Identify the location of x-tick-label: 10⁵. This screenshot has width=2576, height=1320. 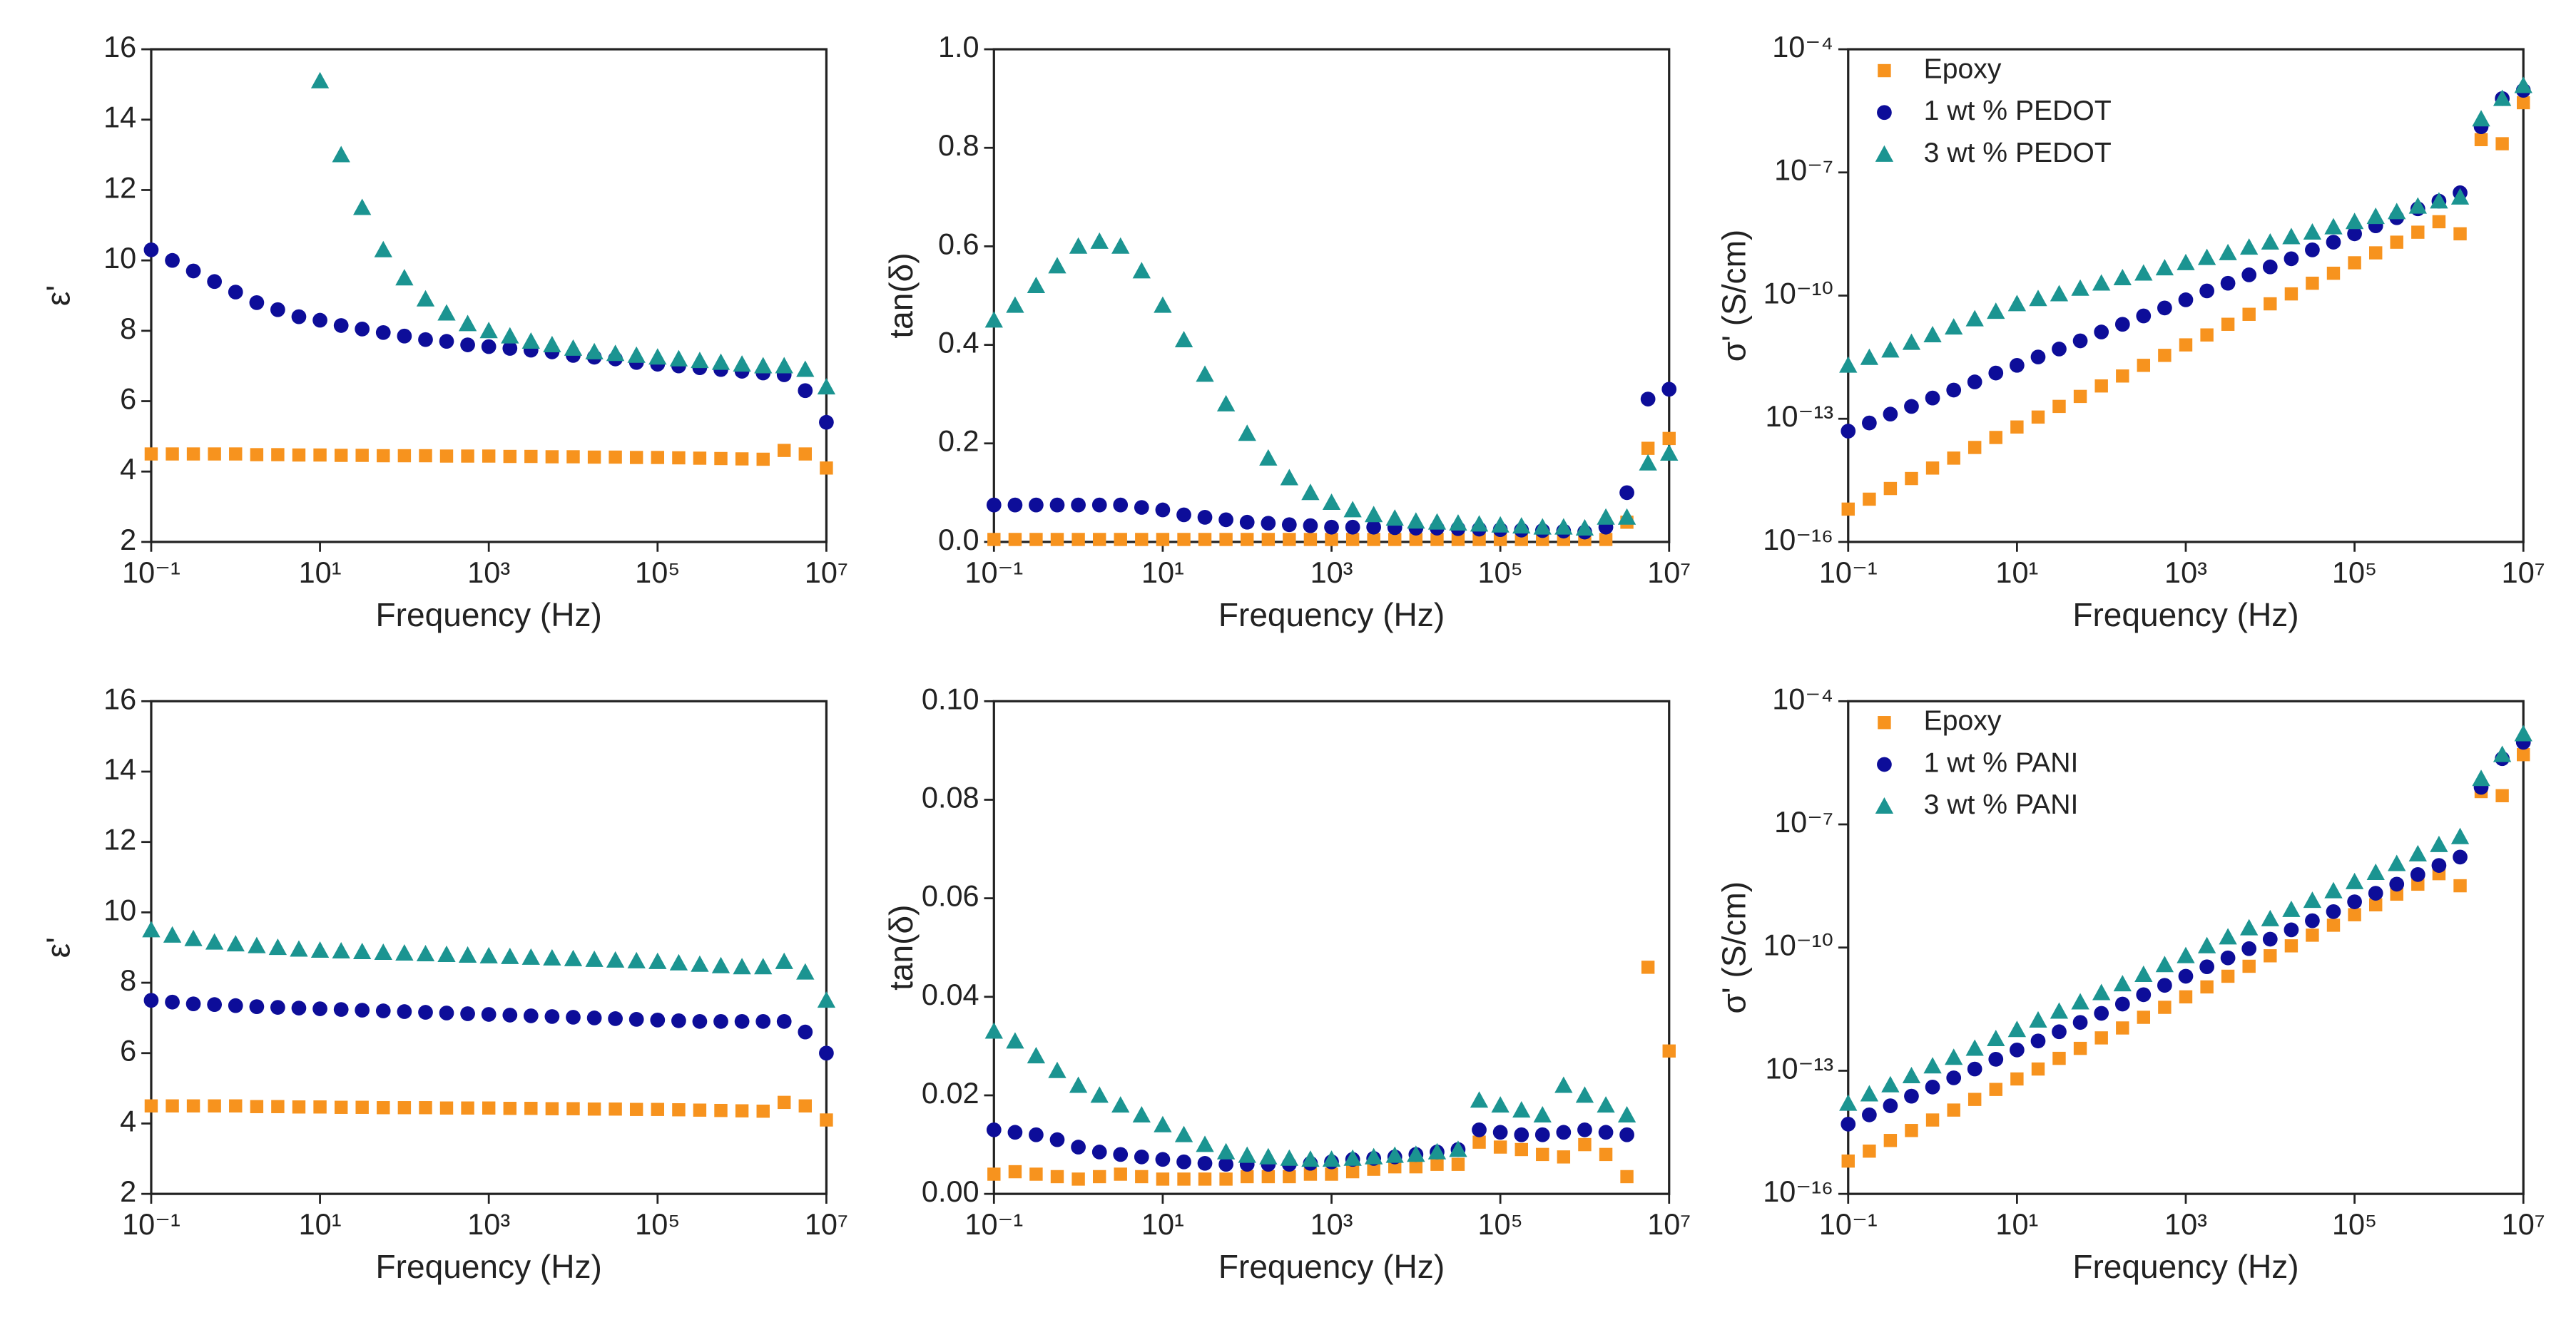
(2354, 1224).